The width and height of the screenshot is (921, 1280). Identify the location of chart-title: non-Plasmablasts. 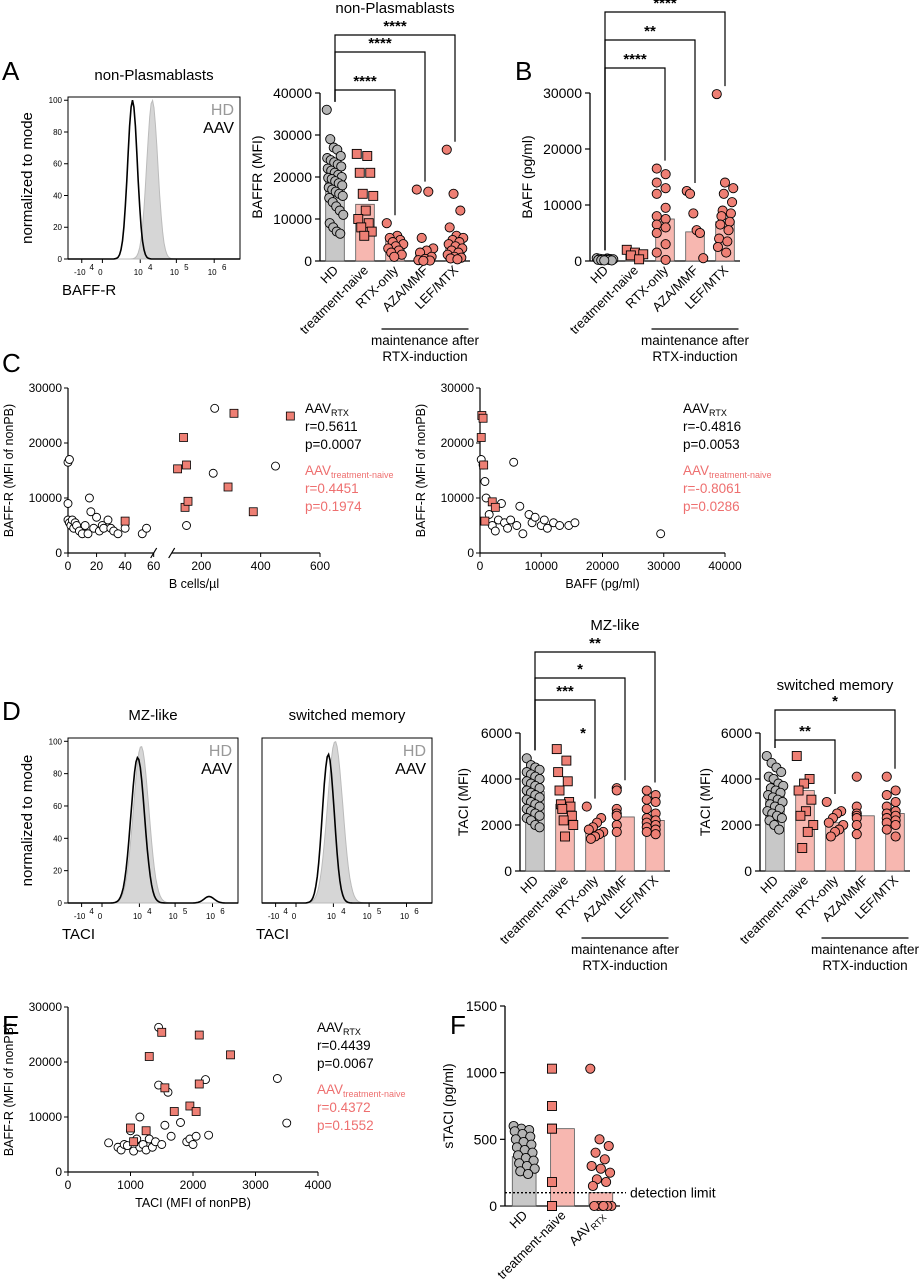
(394, 8).